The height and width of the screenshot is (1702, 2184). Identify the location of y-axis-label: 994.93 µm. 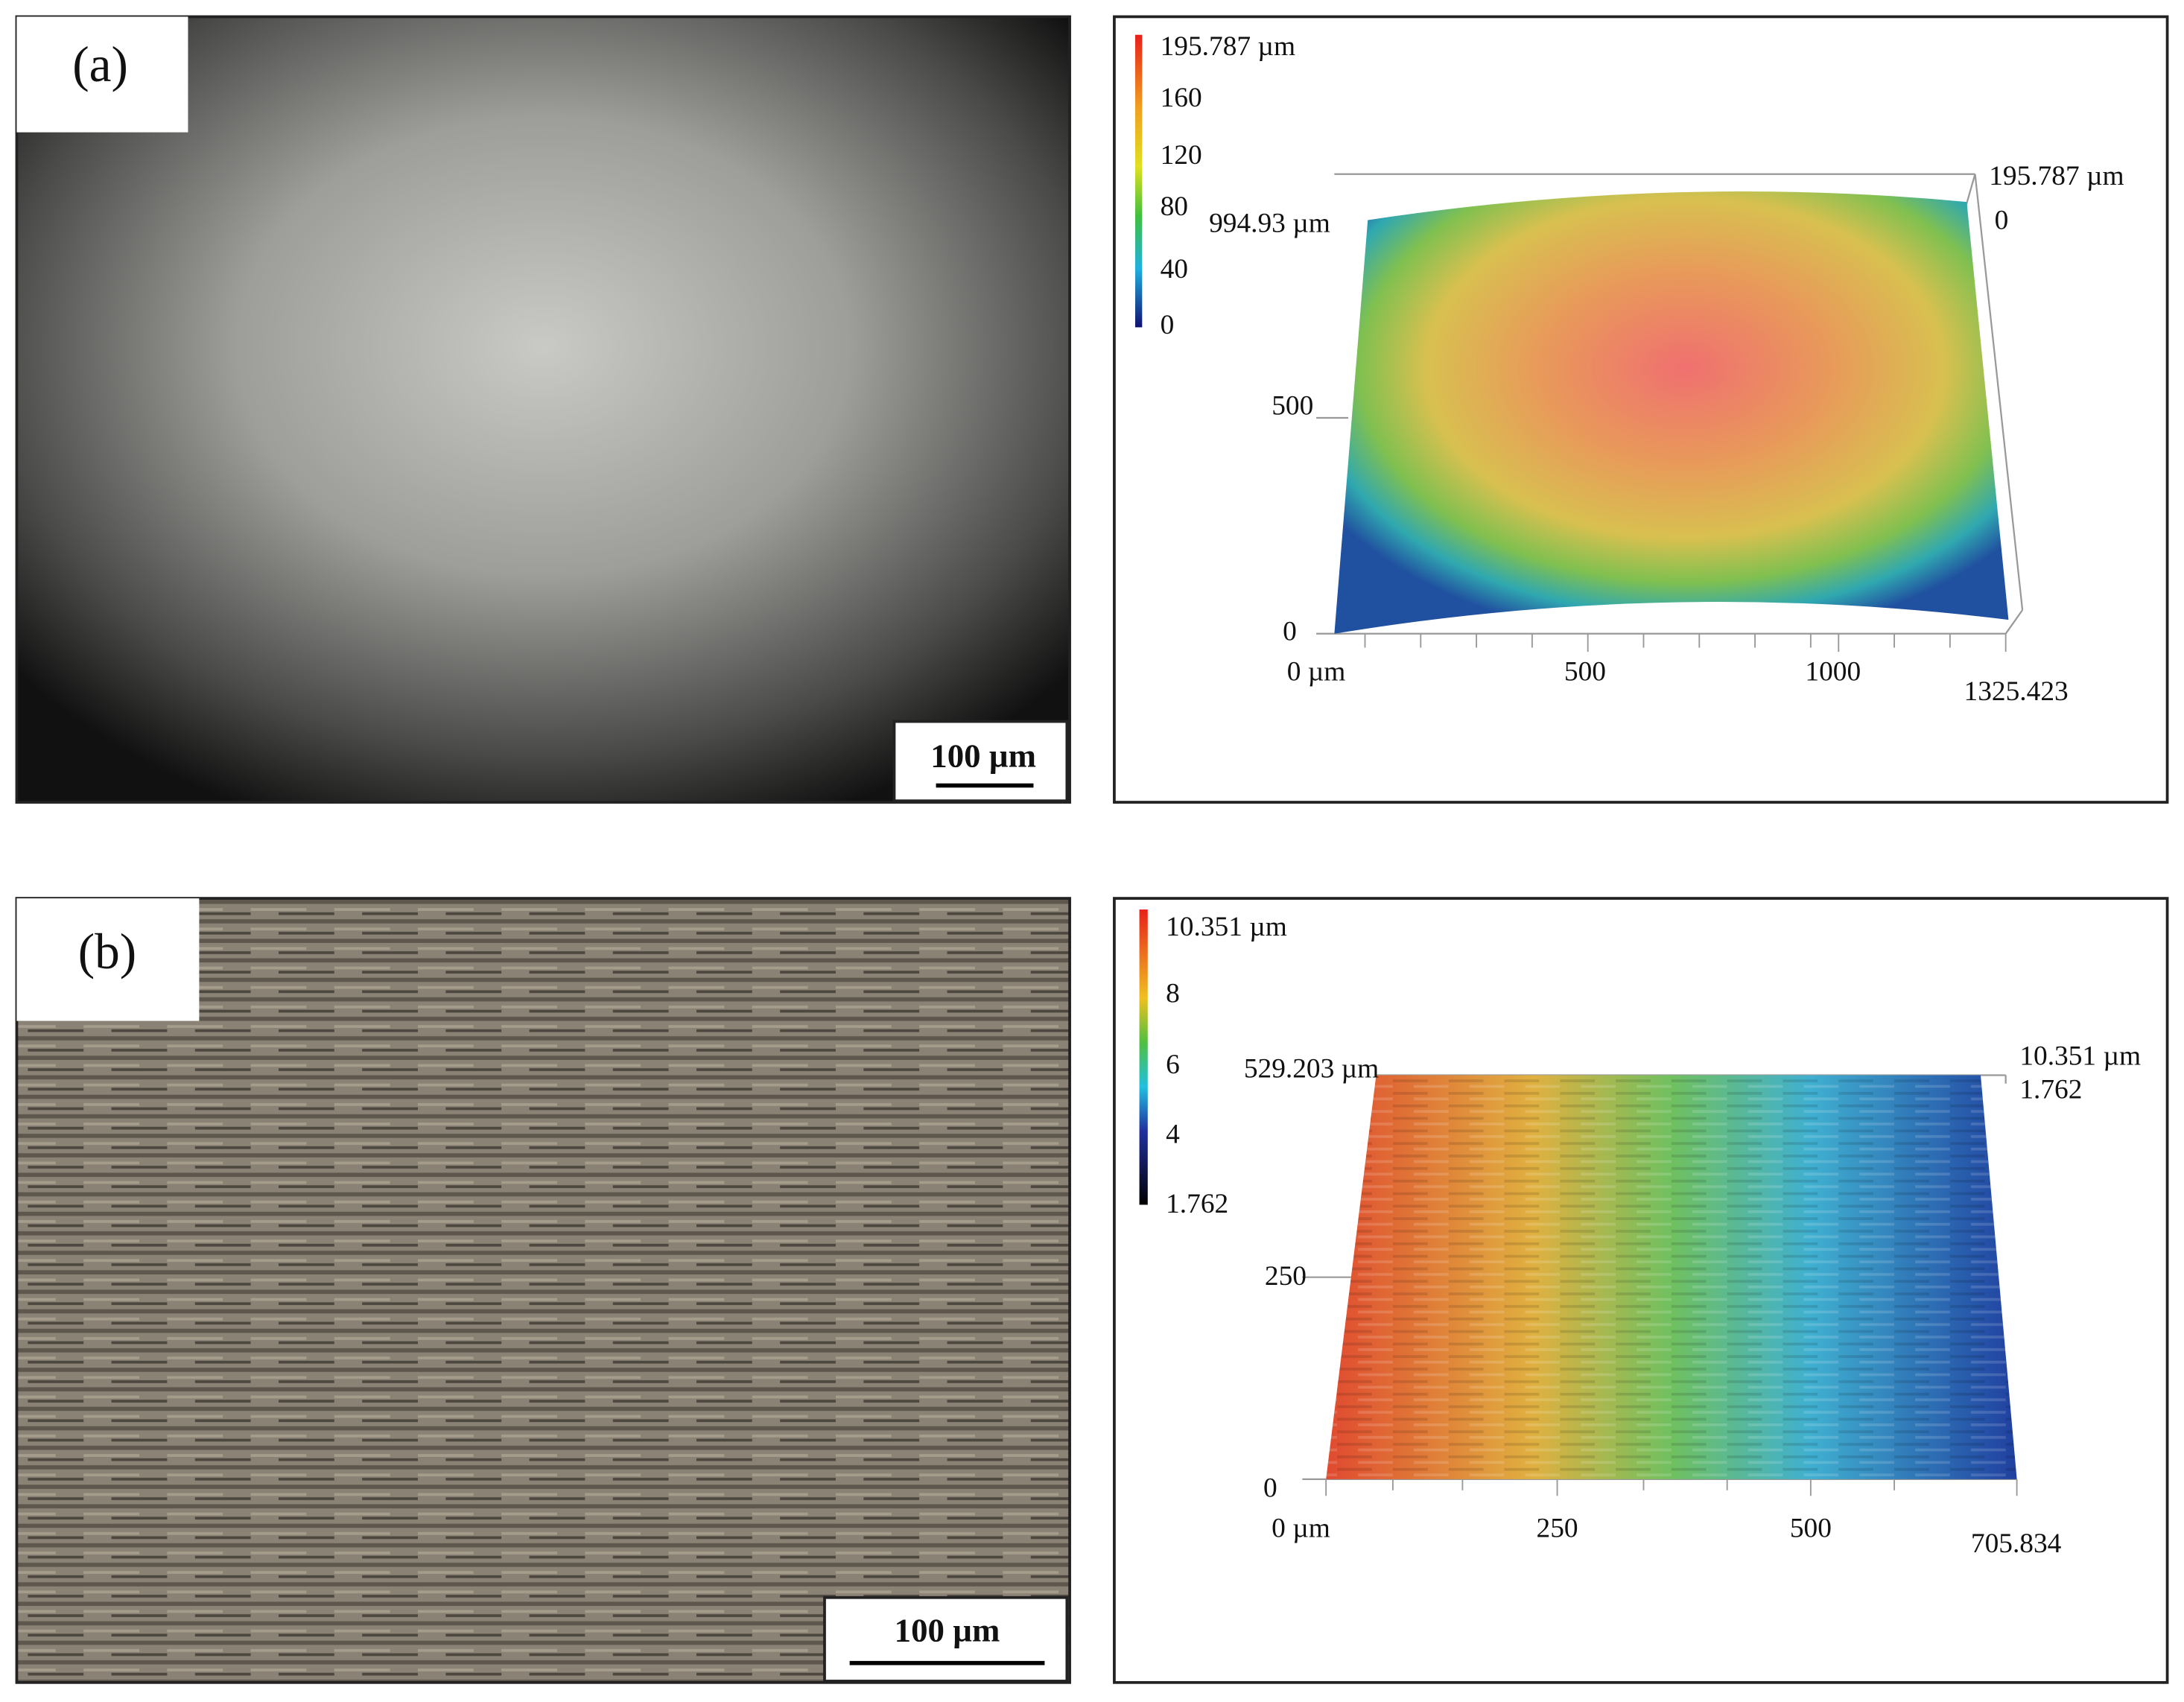
(1269, 223).